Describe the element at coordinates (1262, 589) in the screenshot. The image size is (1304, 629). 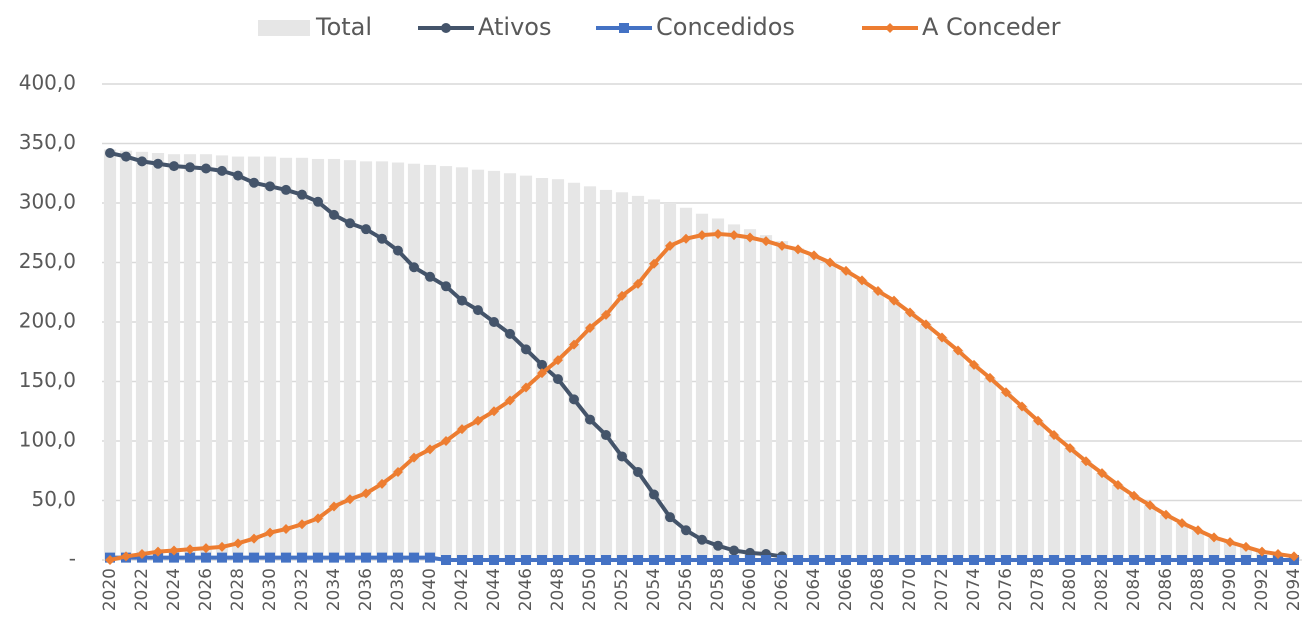
I see `x-tick-label: 2092` at that location.